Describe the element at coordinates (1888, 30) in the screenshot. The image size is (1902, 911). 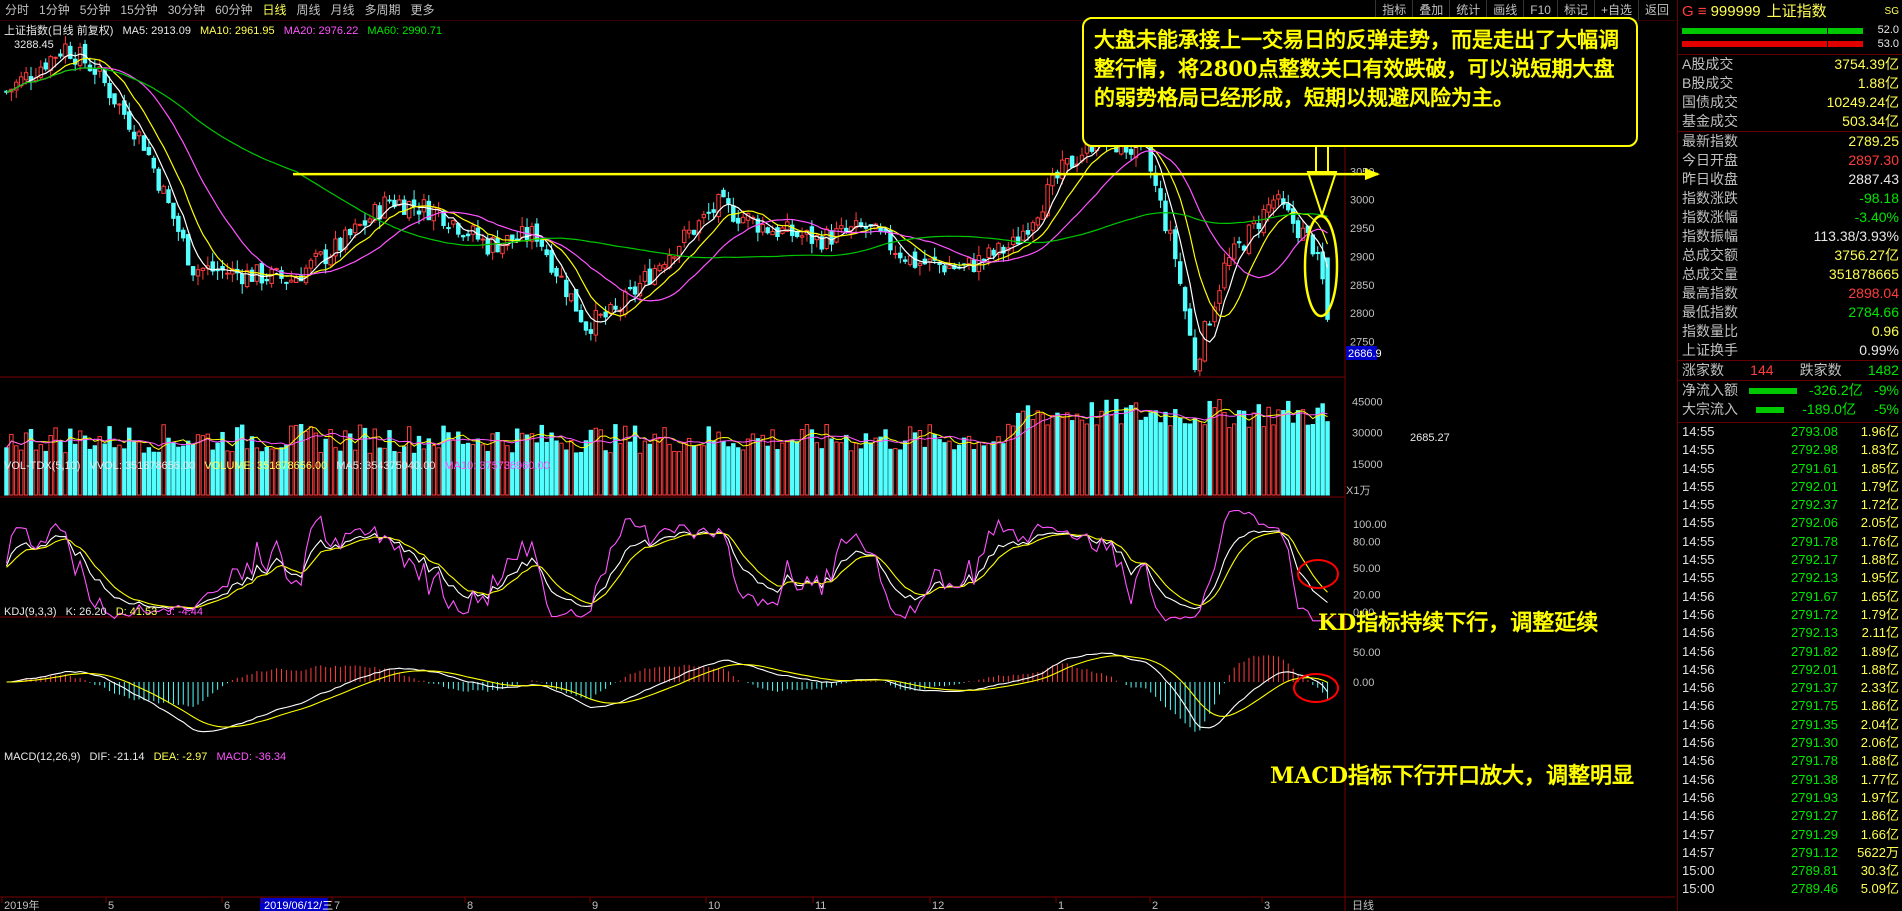
I see `strength-up-pct: 52.0` at that location.